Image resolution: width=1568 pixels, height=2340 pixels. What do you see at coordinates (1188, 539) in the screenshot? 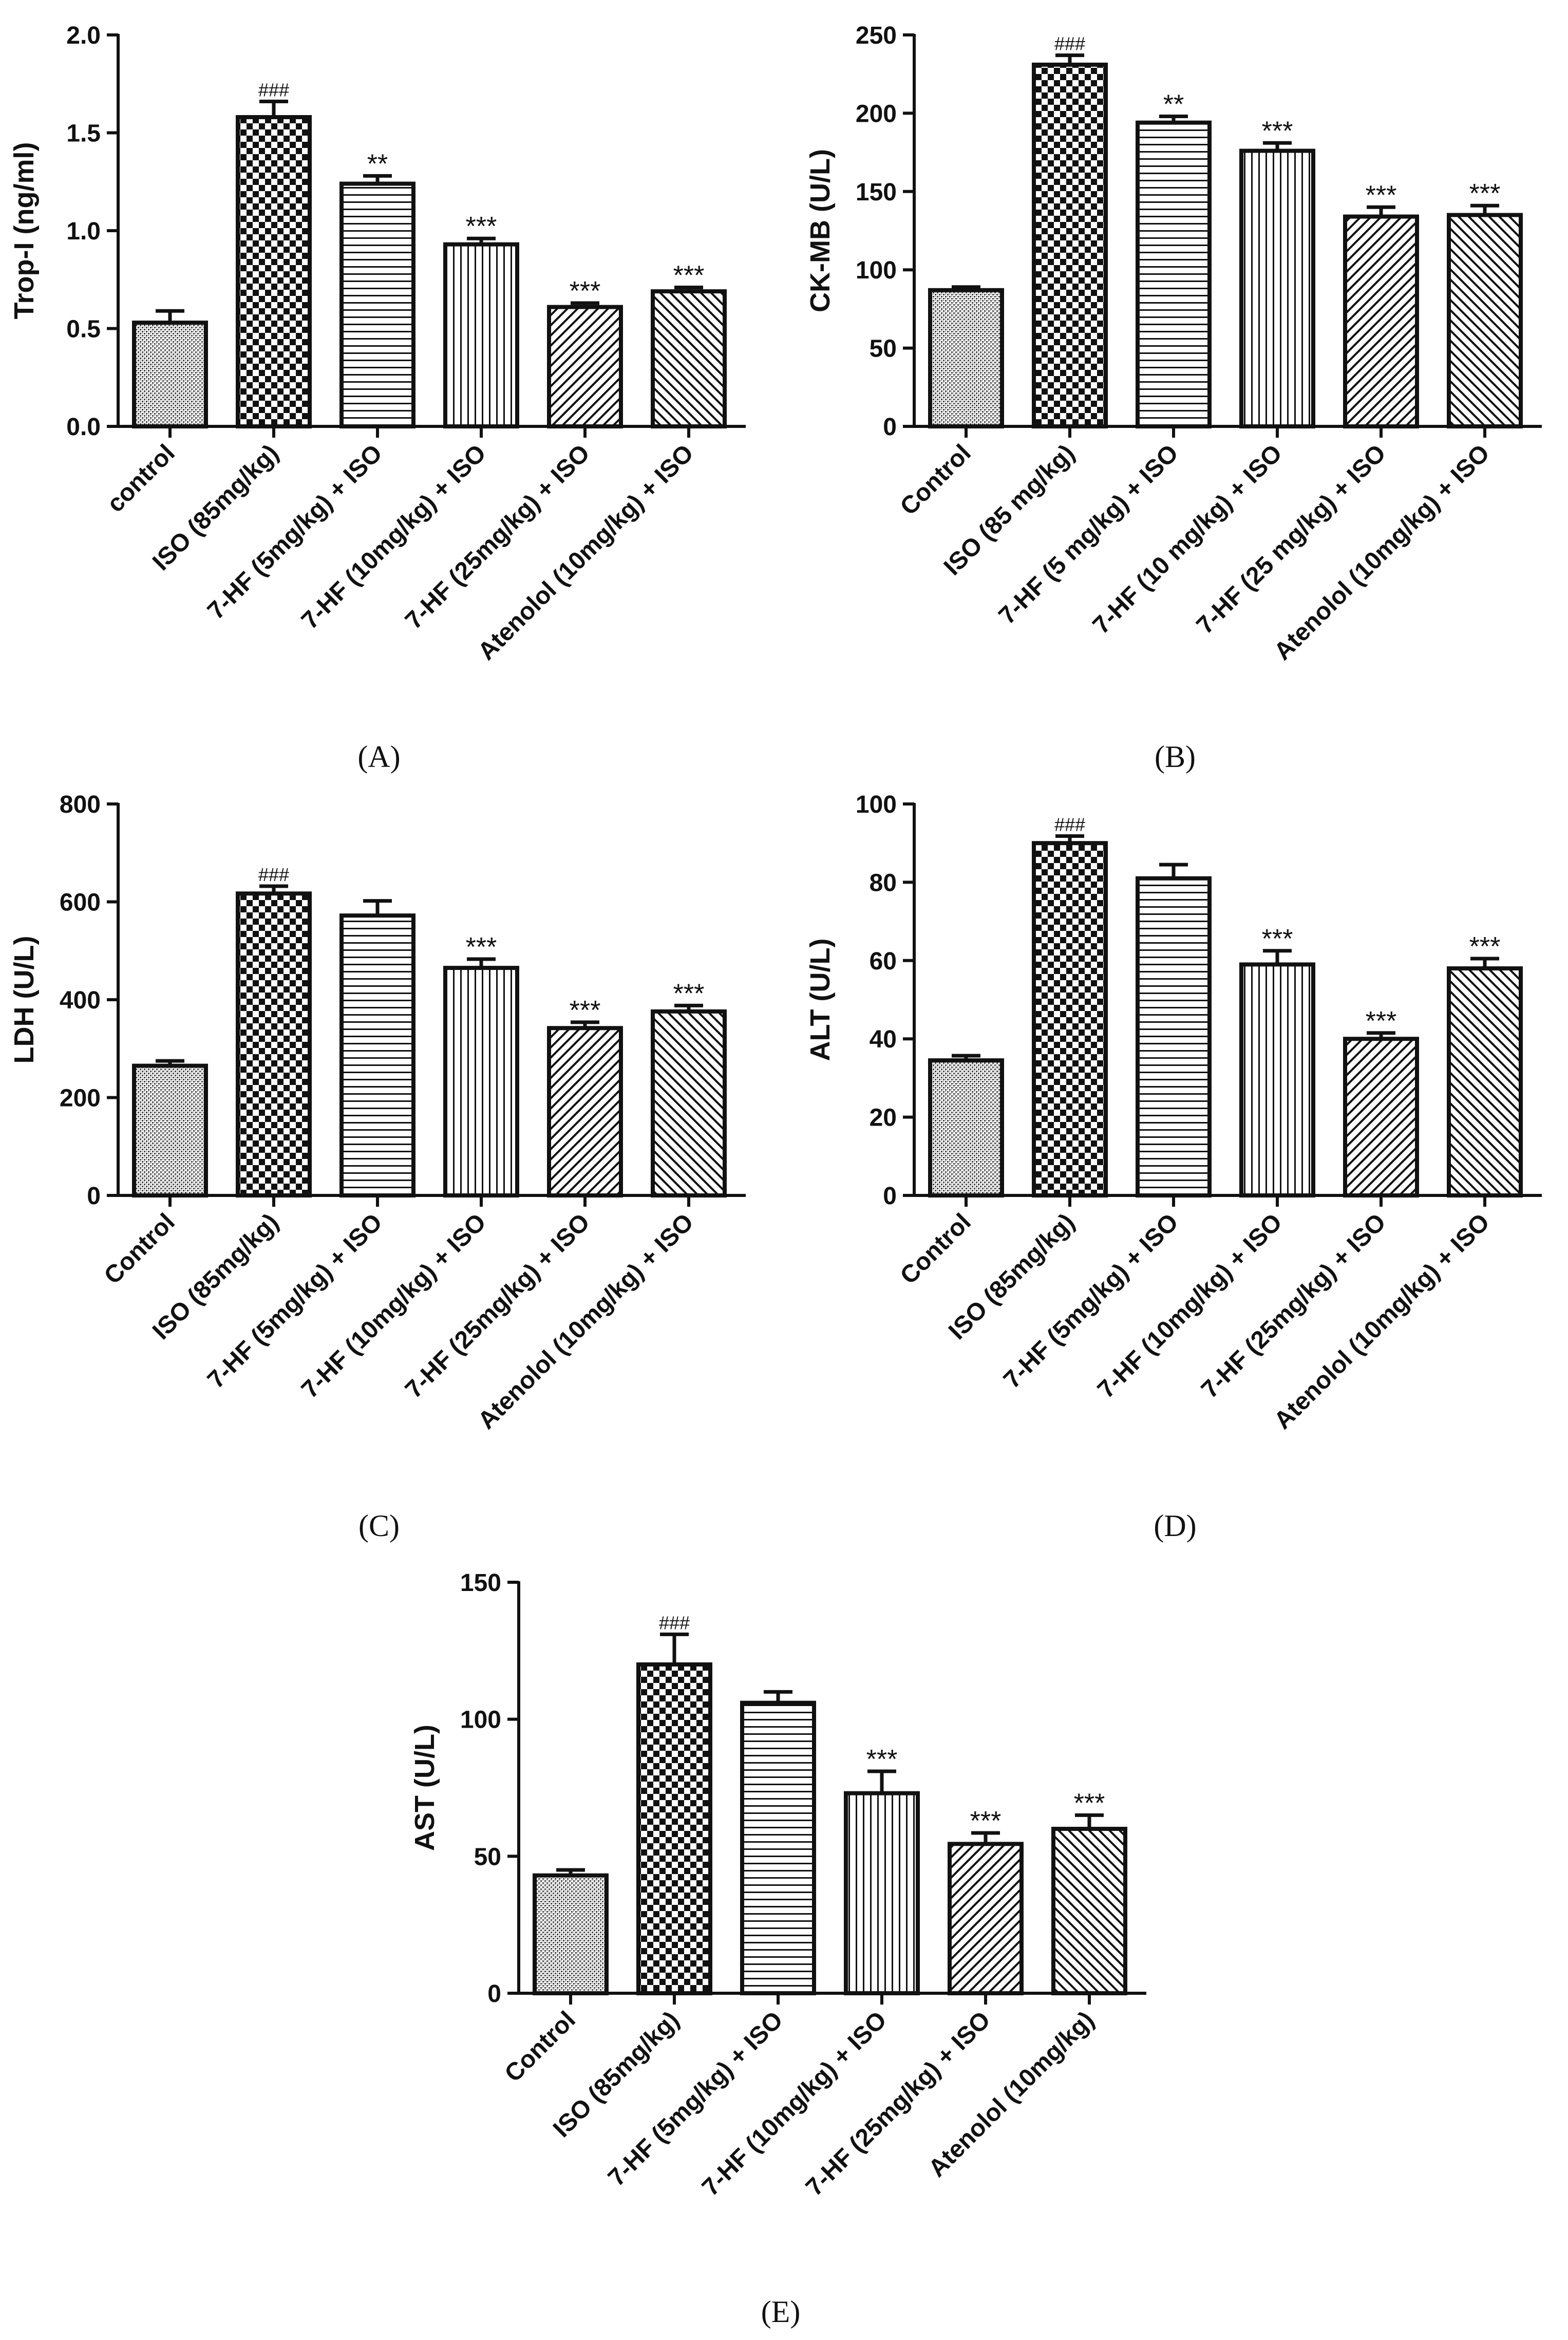
I see `category-label: 7-HF (10 mg/kg) + ISO` at bounding box center [1188, 539].